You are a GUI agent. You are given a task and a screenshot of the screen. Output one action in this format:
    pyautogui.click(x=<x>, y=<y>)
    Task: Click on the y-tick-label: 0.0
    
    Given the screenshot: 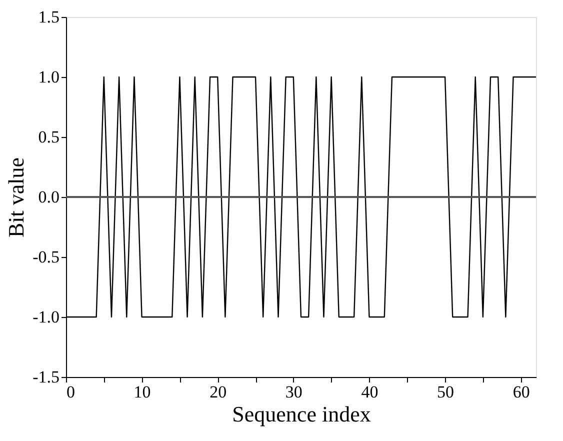 What is the action you would take?
    pyautogui.click(x=49, y=197)
    